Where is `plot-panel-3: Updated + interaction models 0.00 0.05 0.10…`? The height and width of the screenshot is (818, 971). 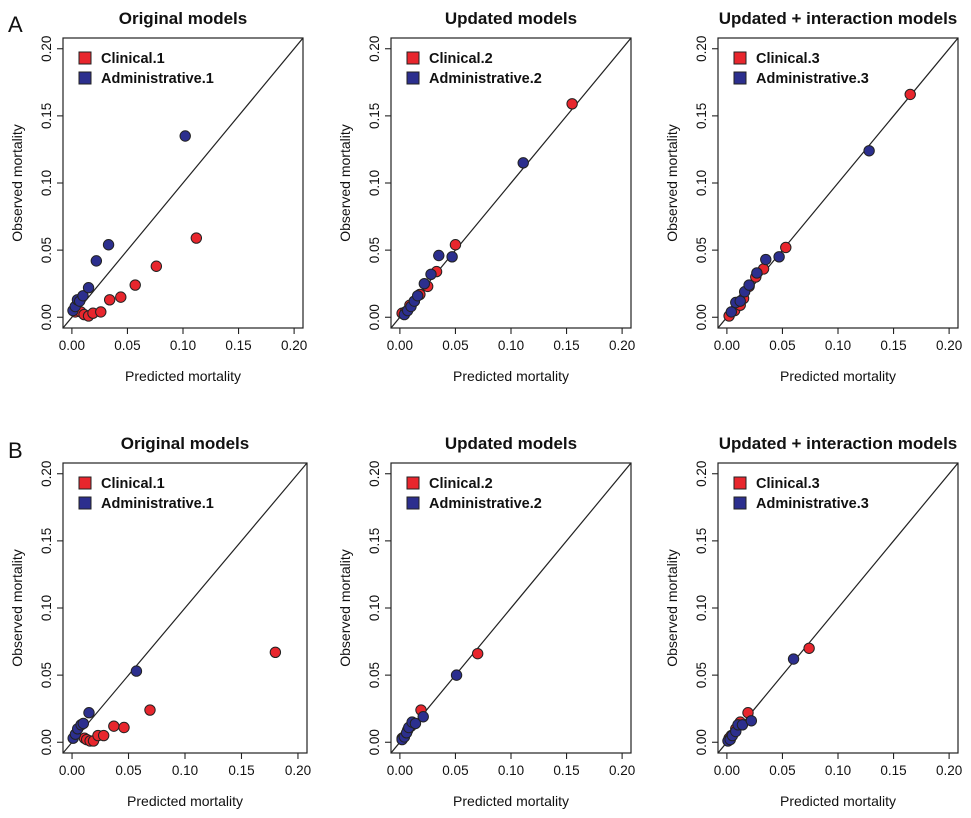
plot-panel-3: Updated + interaction models 0.00 0.05 0.10… is located at coordinates (813, 196).